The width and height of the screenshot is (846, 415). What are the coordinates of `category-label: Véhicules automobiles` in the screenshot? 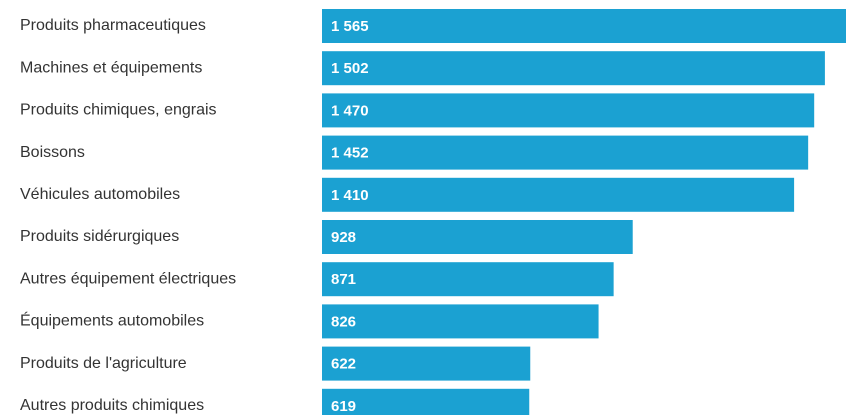 It's located at (100, 194).